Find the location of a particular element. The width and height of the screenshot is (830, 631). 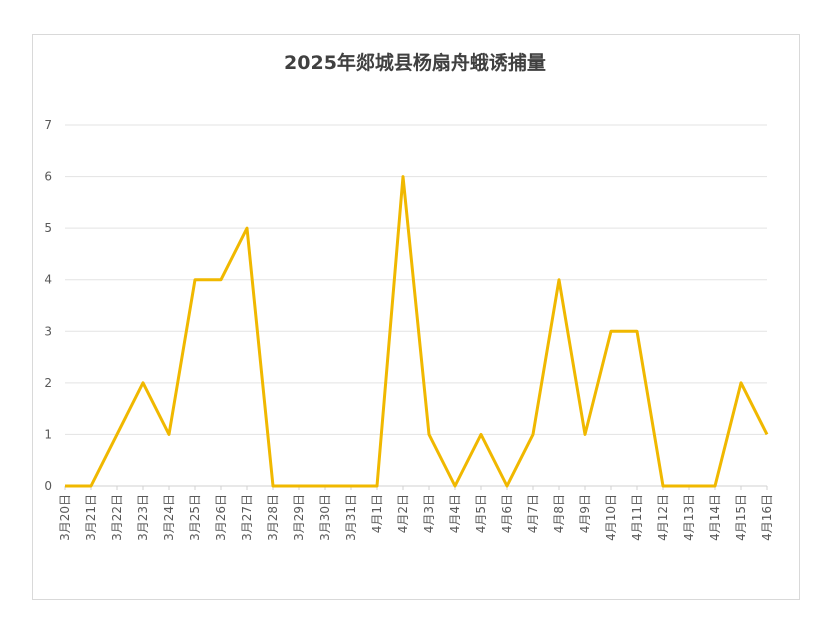

x-tick-label: 3月28日 is located at coordinates (273, 517).